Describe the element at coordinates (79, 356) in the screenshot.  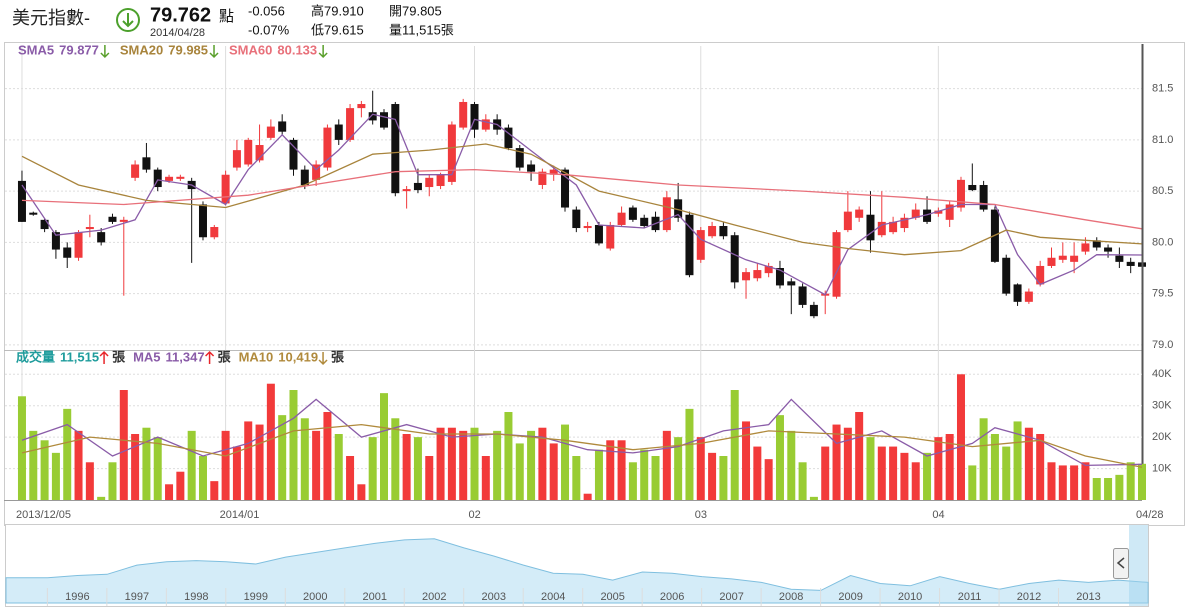
I see `legend-text: 11,515` at that location.